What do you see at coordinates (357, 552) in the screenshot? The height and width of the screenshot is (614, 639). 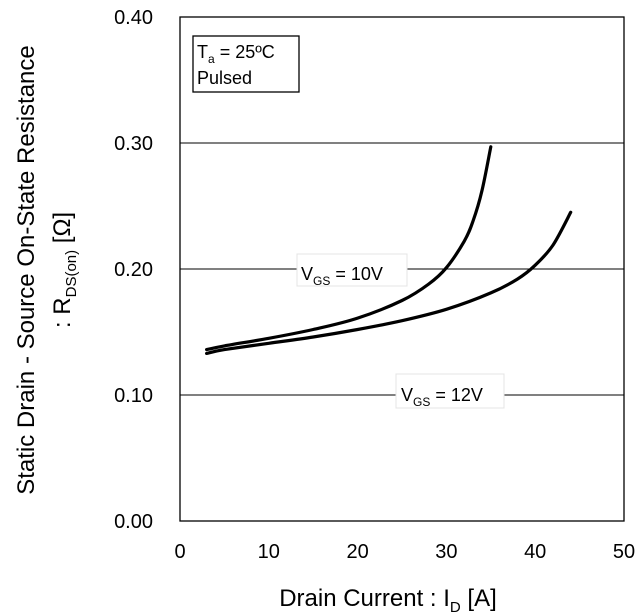 I see `x-tick-label-2: 20` at bounding box center [357, 552].